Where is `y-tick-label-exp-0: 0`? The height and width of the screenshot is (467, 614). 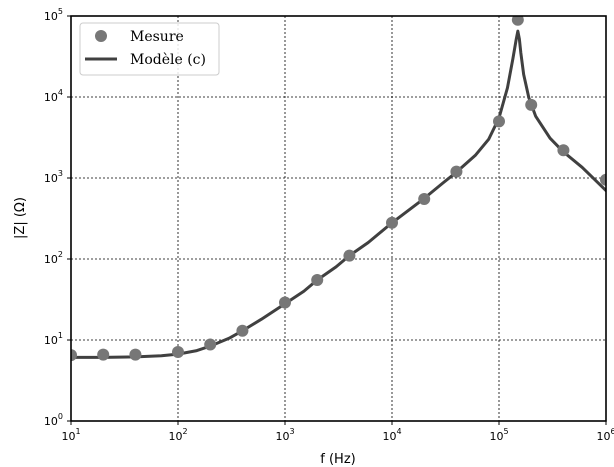 y-tick-label-exp-0: 0 is located at coordinates (60, 416).